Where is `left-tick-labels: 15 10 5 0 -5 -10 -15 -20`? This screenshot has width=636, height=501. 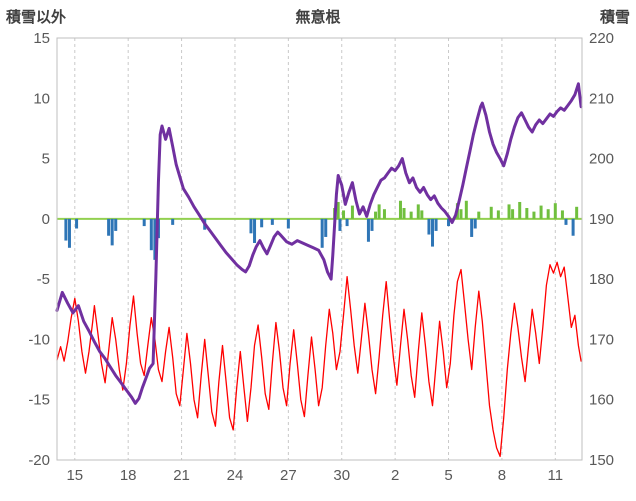
left-tick-labels: 15 10 5 0 -5 -10 -15 -20 is located at coordinates (39, 249).